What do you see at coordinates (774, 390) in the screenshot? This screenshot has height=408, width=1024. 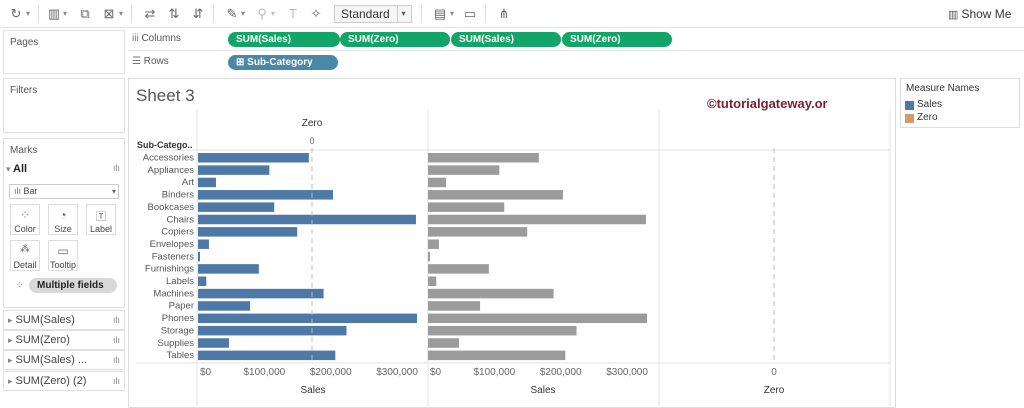 I see `axis-title: Zero` at bounding box center [774, 390].